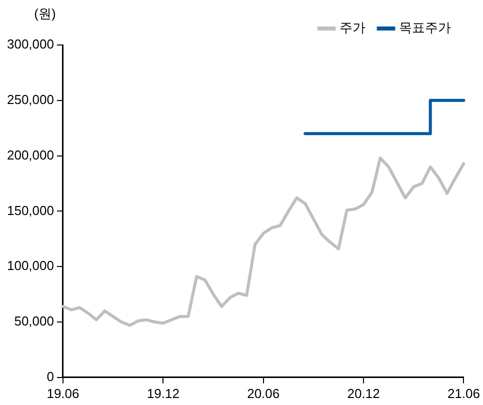 This screenshot has width=483, height=405. What do you see at coordinates (63, 393) in the screenshot?
I see `x-tick-label: 19.06` at bounding box center [63, 393].